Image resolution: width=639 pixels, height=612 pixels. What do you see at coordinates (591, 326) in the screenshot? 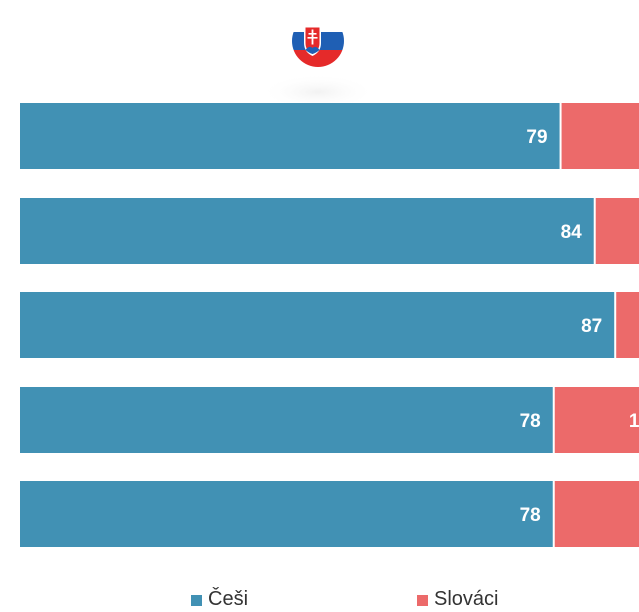
I see `data-label-cesi-3: 87` at bounding box center [591, 326].